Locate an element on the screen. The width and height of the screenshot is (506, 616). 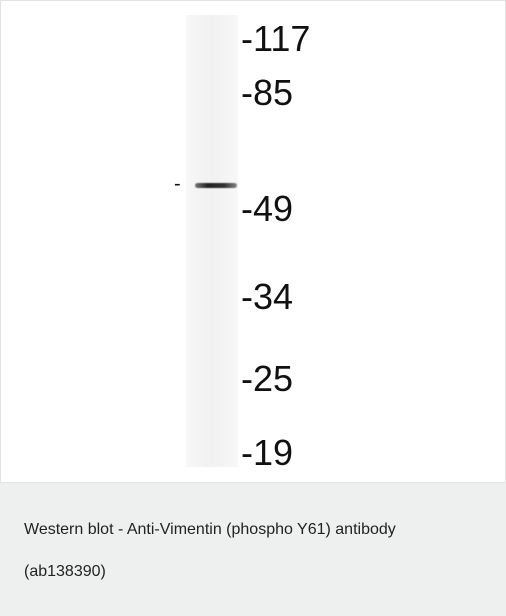
ladder-label: -49 is located at coordinates (267, 208).